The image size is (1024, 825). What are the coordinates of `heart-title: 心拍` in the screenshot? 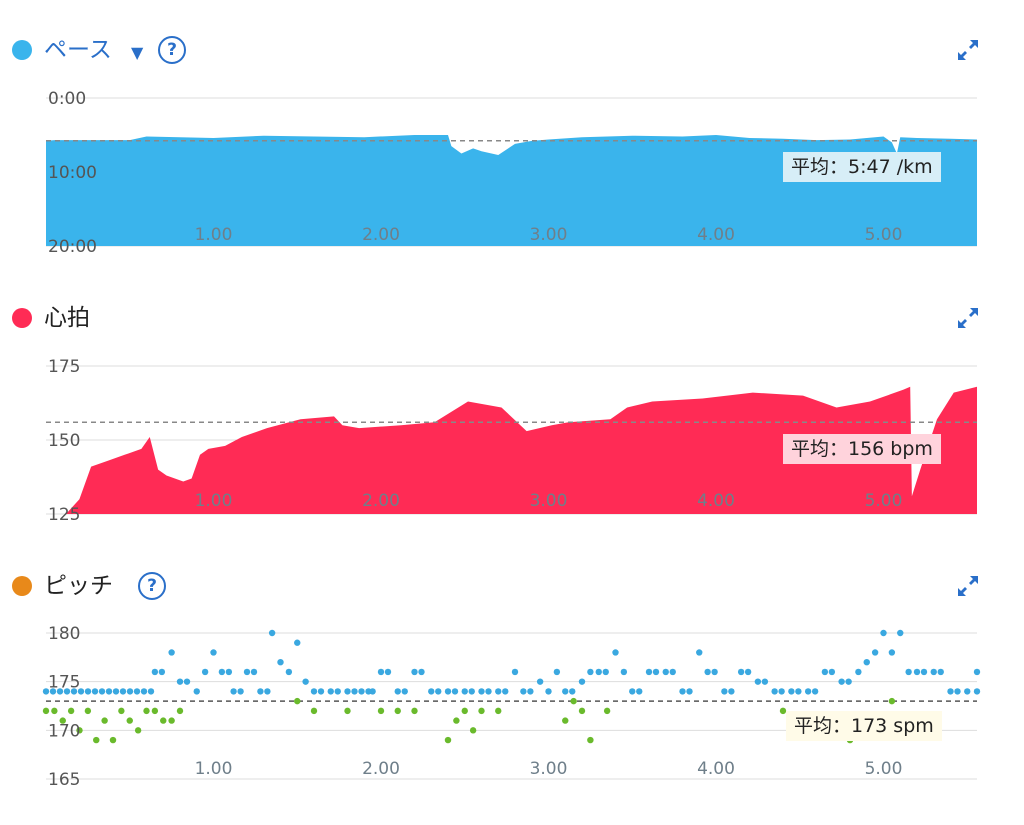 It's located at (67, 318).